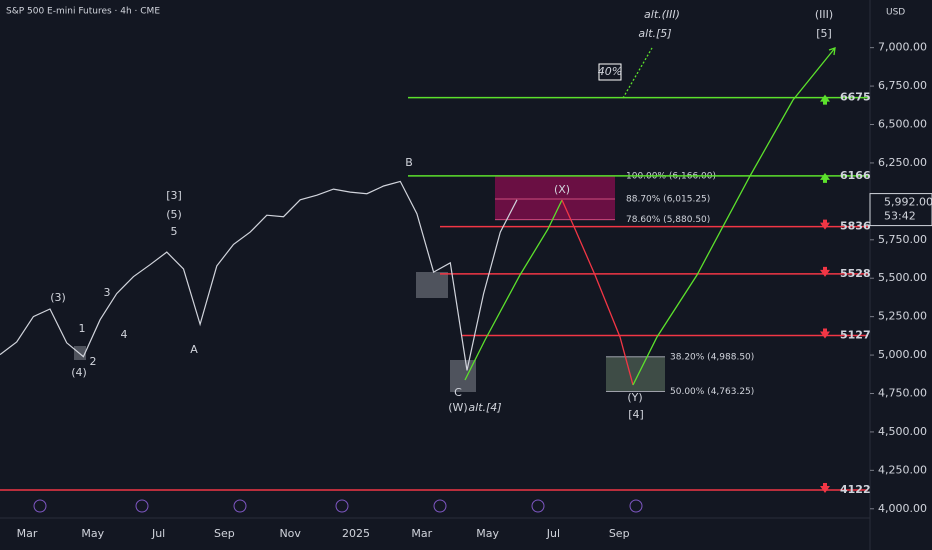  I want to click on arrow-head, so click(832, 51).